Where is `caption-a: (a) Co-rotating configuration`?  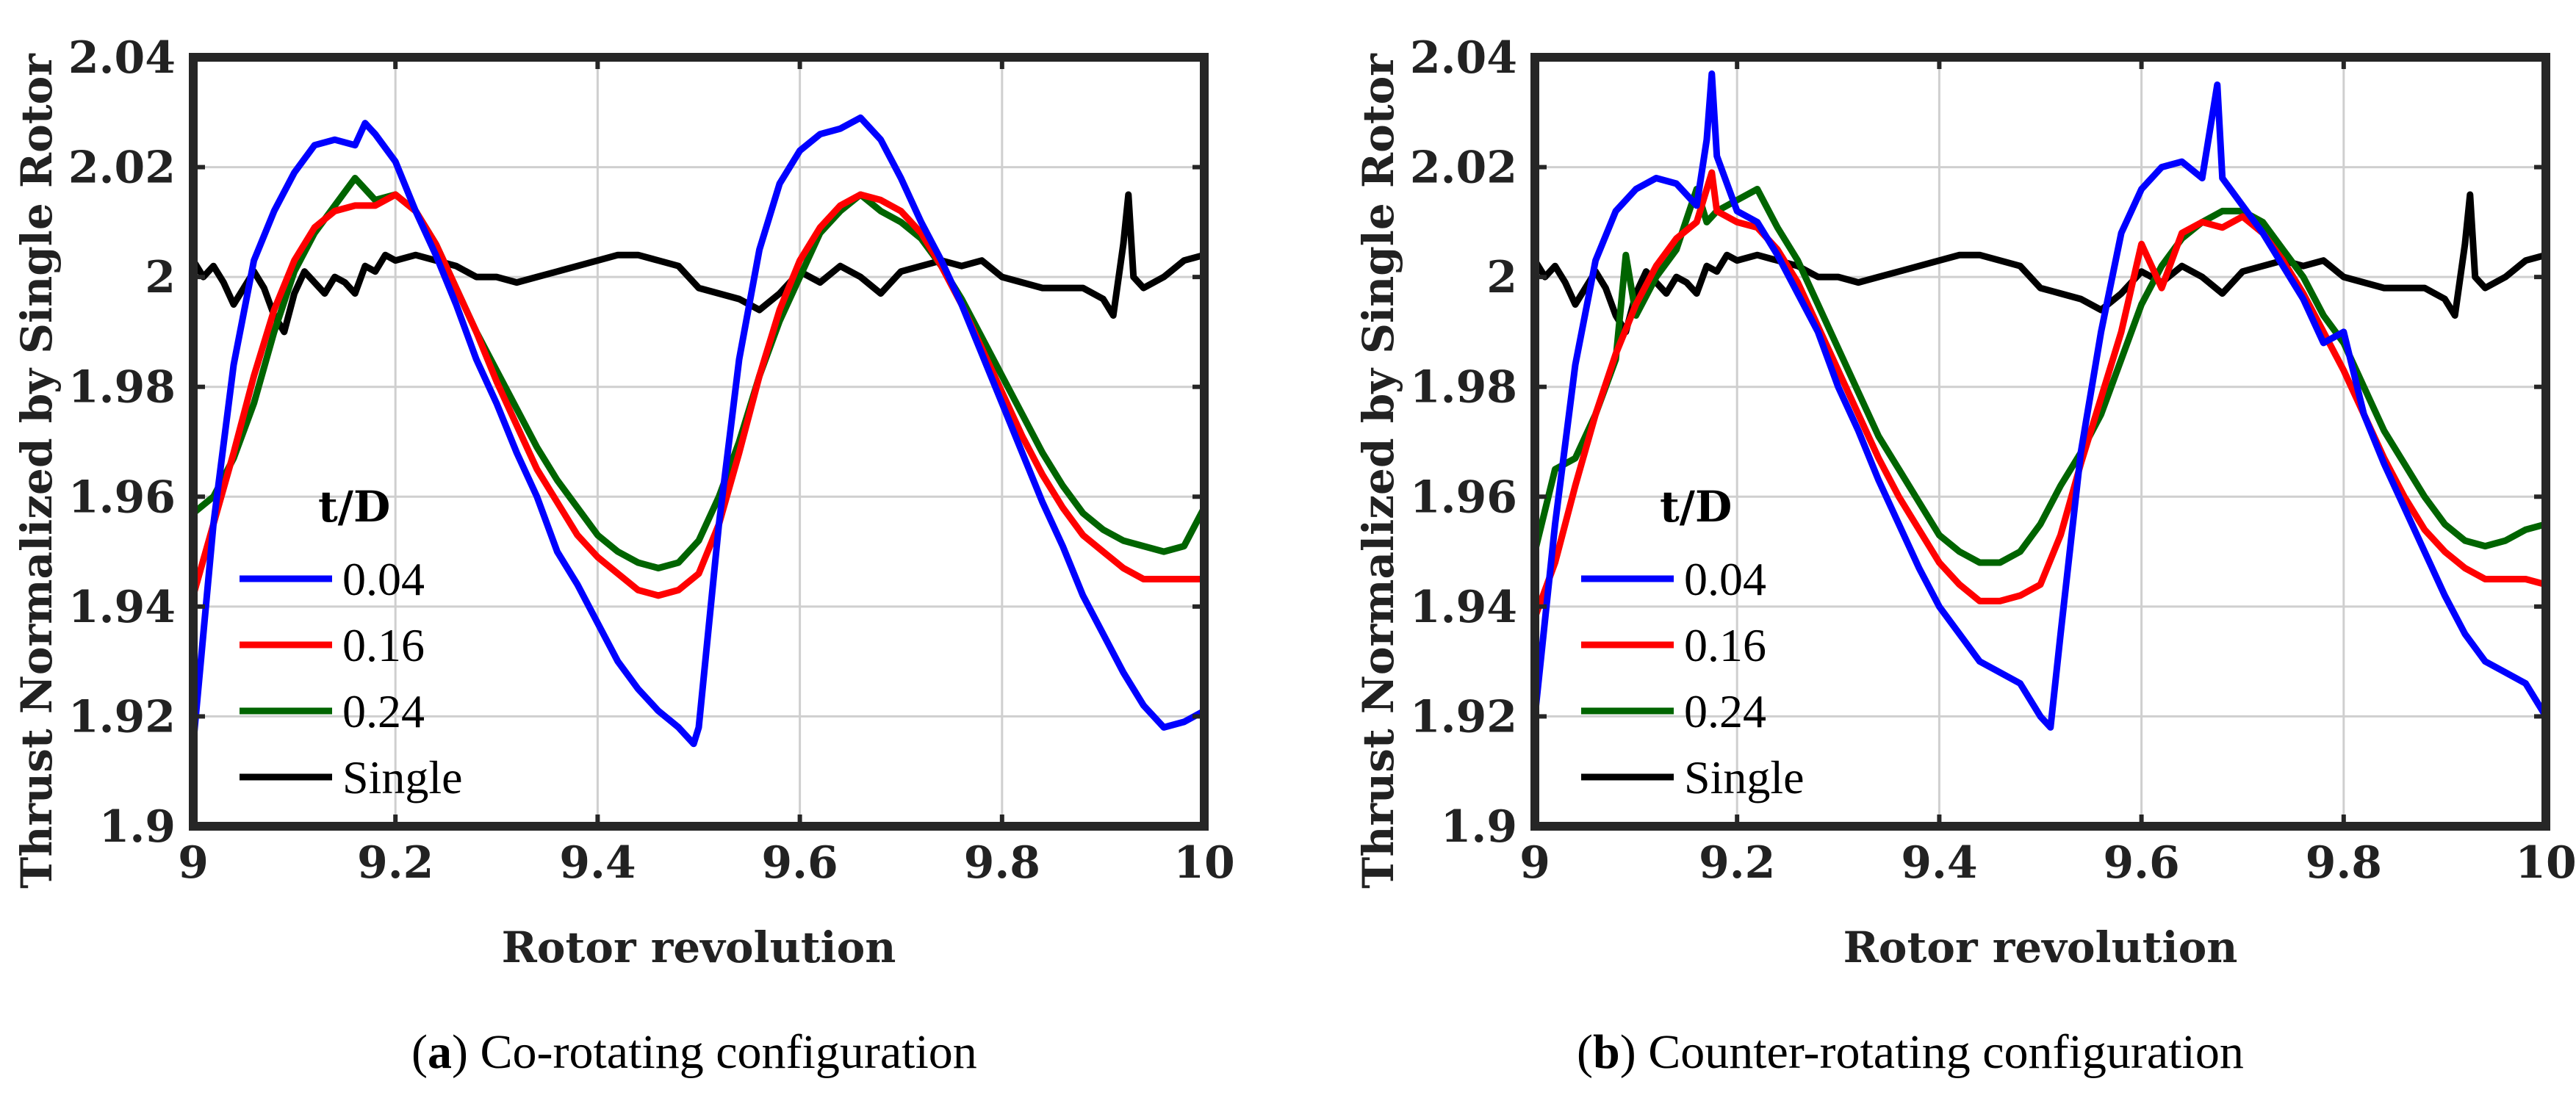
caption-a: (a) Co-rotating configuration is located at coordinates (694, 1052).